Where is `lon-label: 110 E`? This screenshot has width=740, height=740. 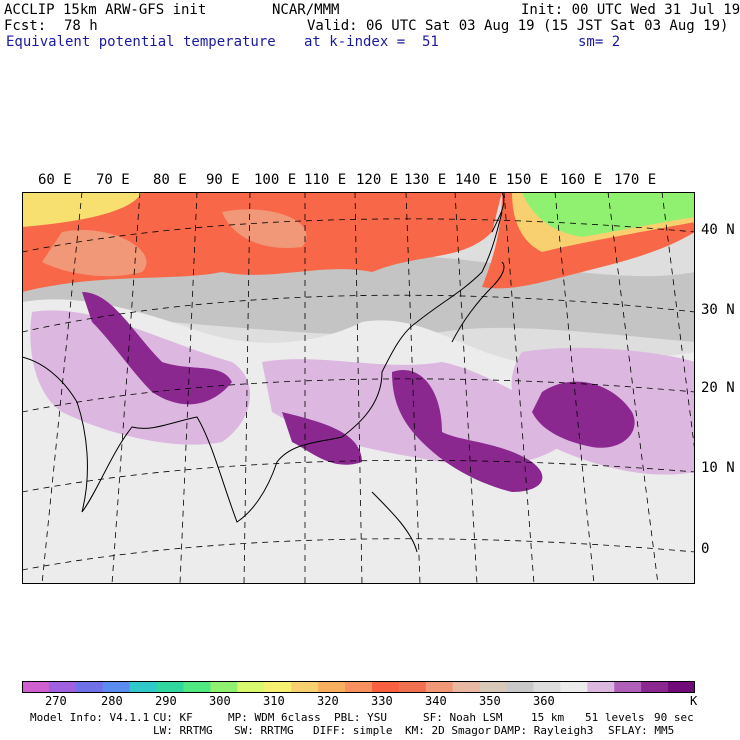
lon-label: 110 E is located at coordinates (325, 180).